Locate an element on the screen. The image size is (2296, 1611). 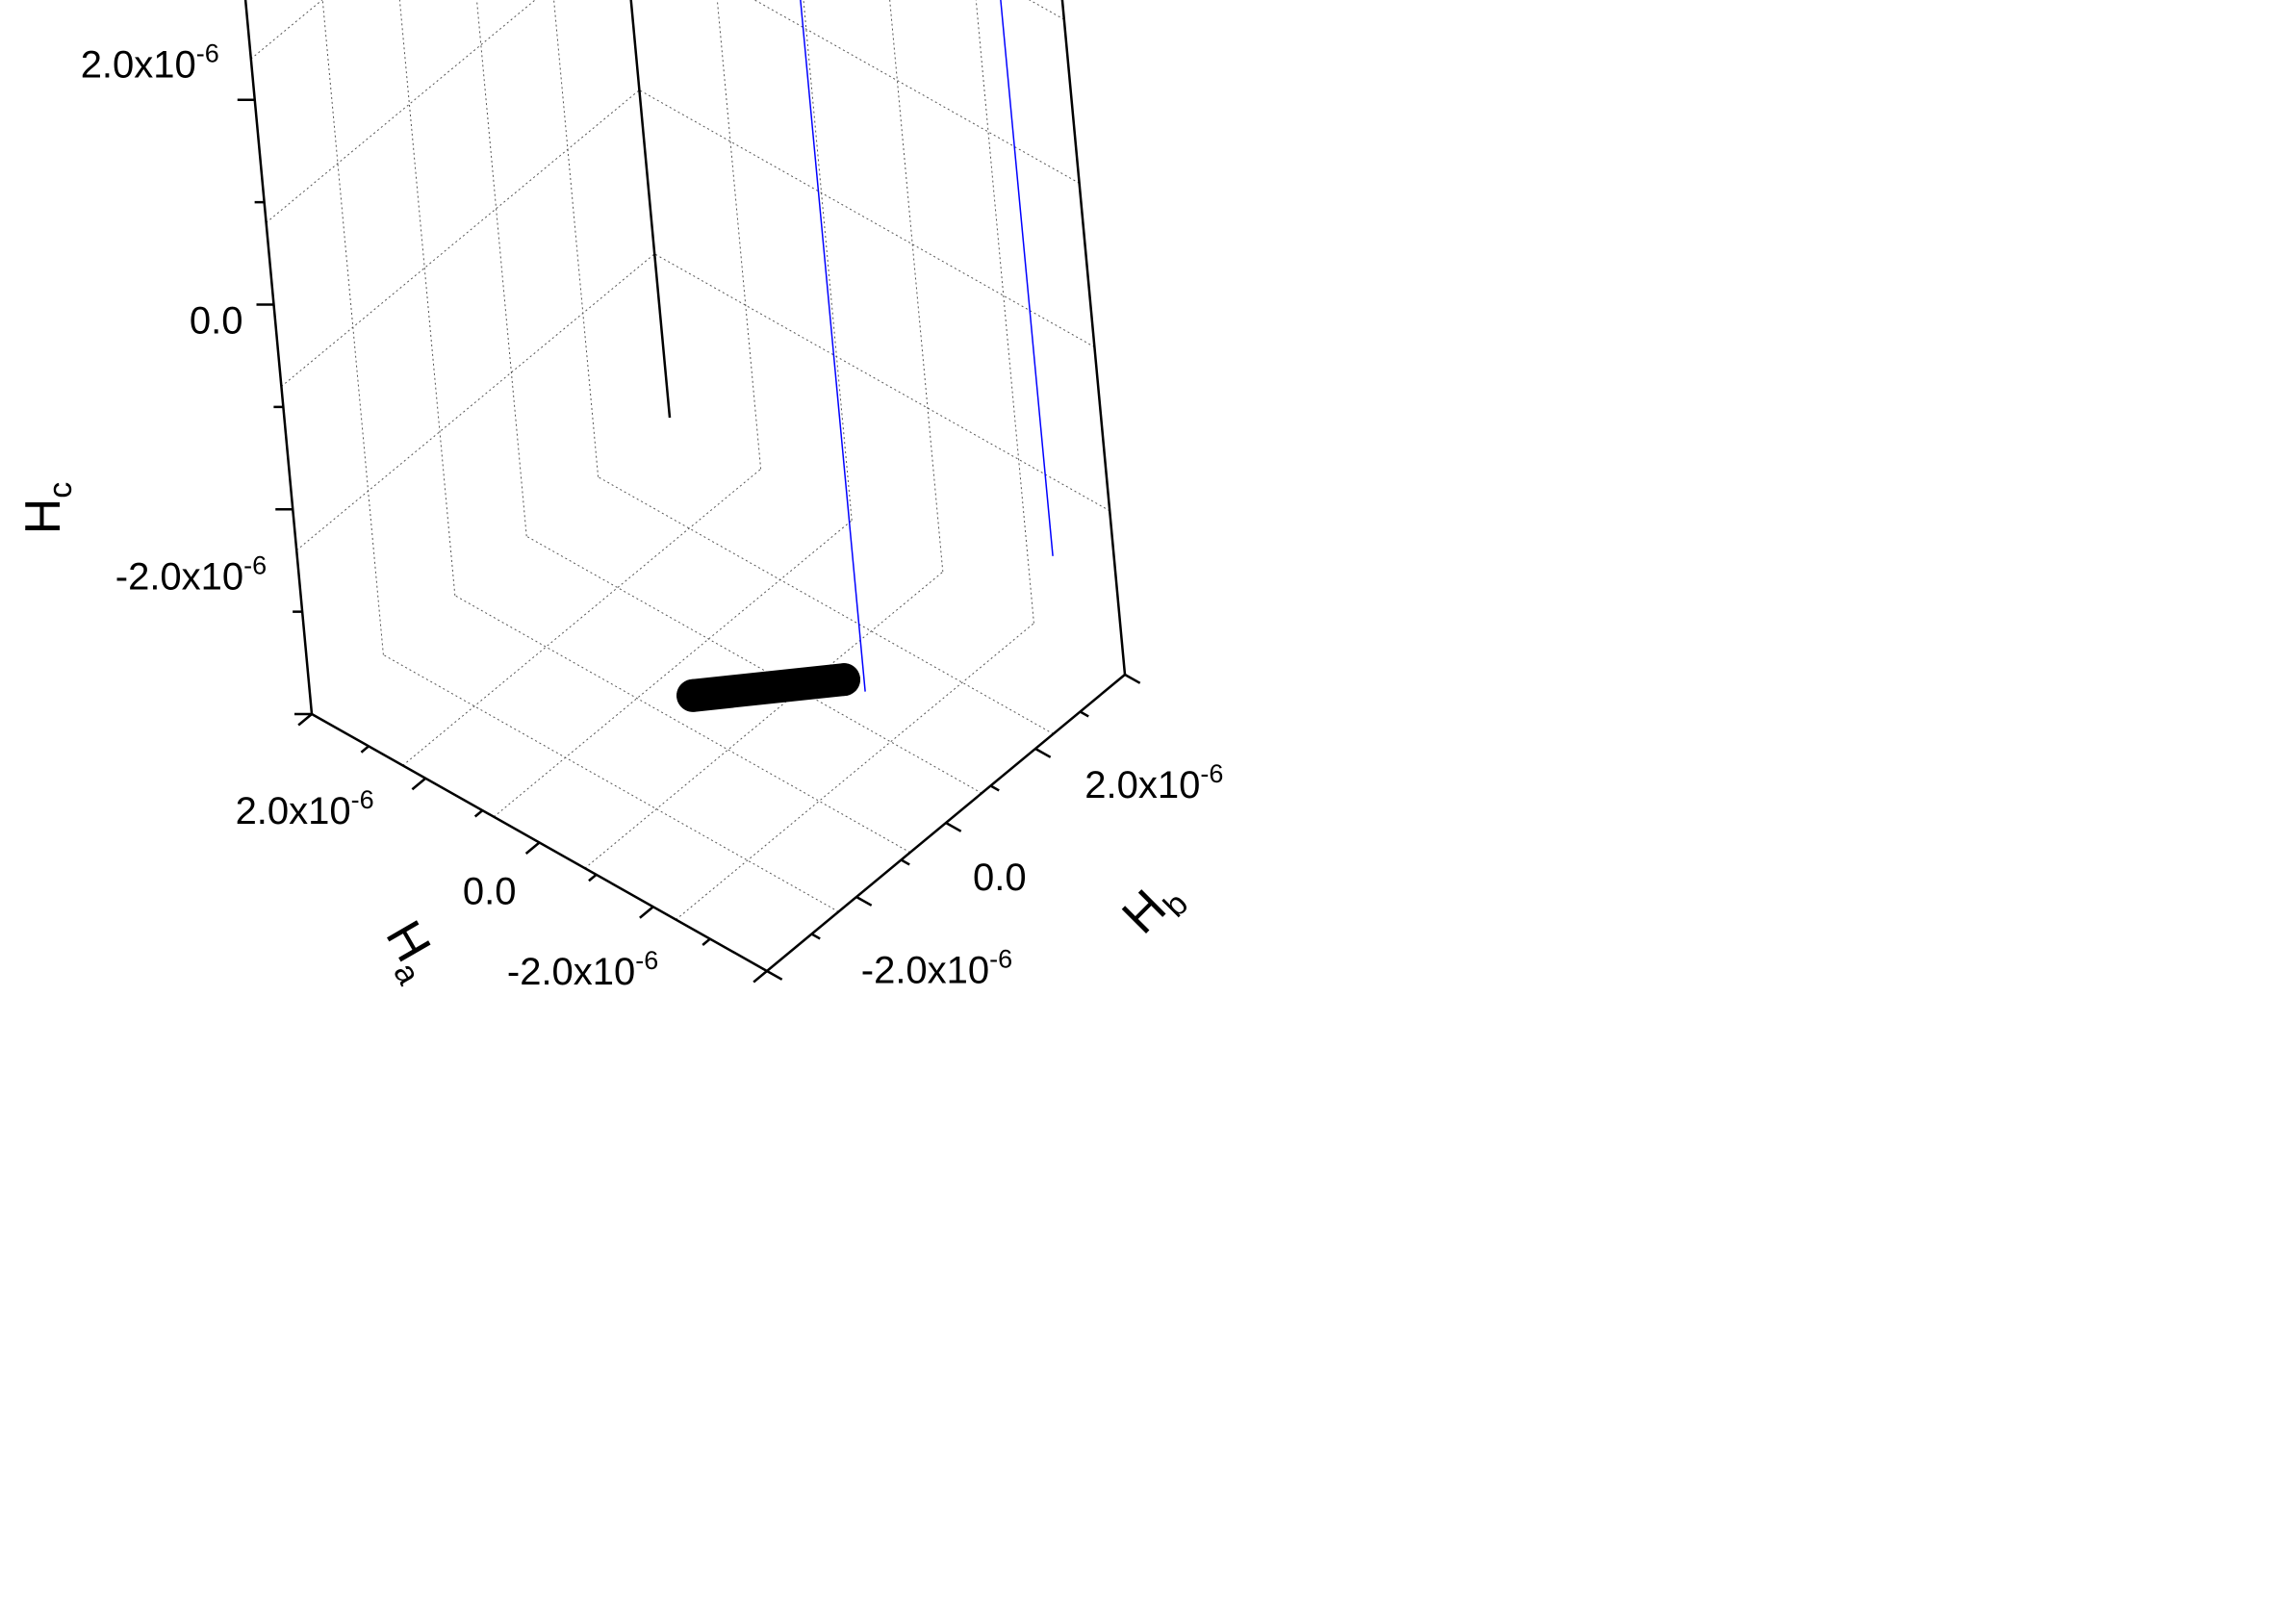
axis-title-a-text: Ha is located at coordinates (409, 951).